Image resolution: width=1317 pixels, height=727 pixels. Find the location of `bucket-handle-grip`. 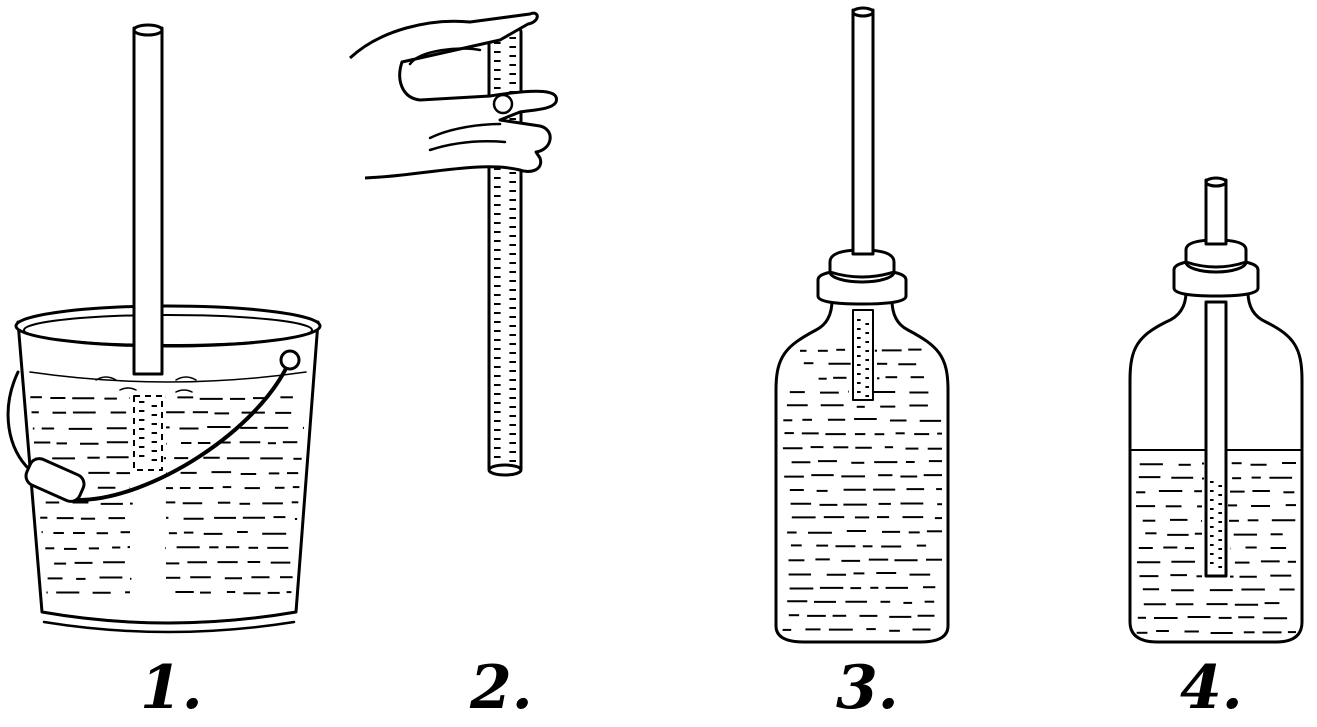

bucket-handle-grip is located at coordinates (55, 480).